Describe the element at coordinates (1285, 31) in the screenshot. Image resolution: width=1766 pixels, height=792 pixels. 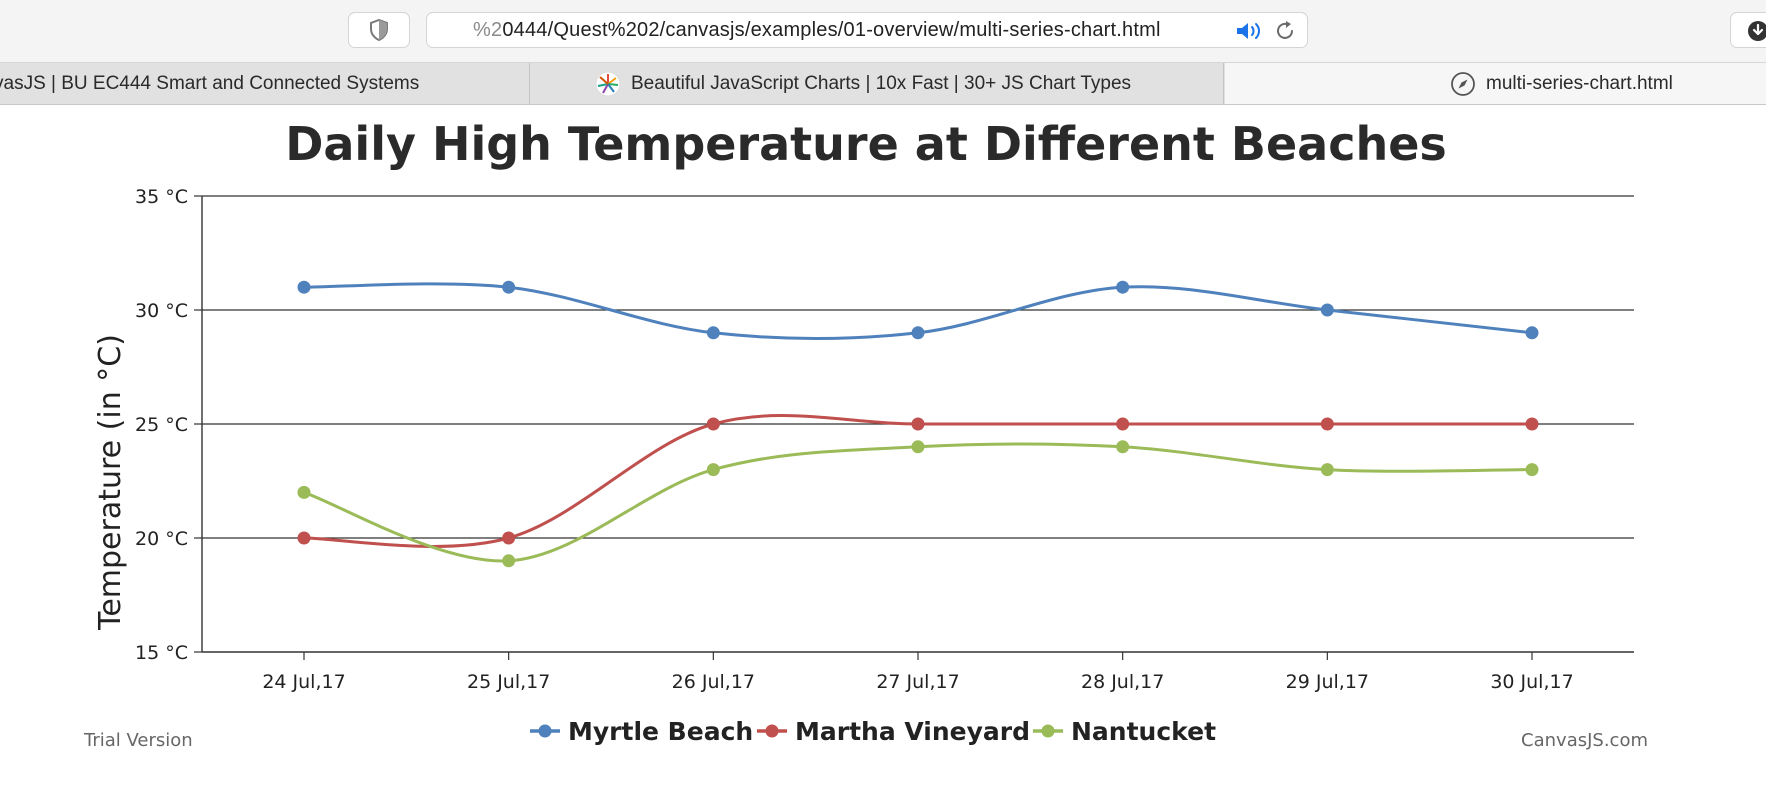
I see `reload-icon` at that location.